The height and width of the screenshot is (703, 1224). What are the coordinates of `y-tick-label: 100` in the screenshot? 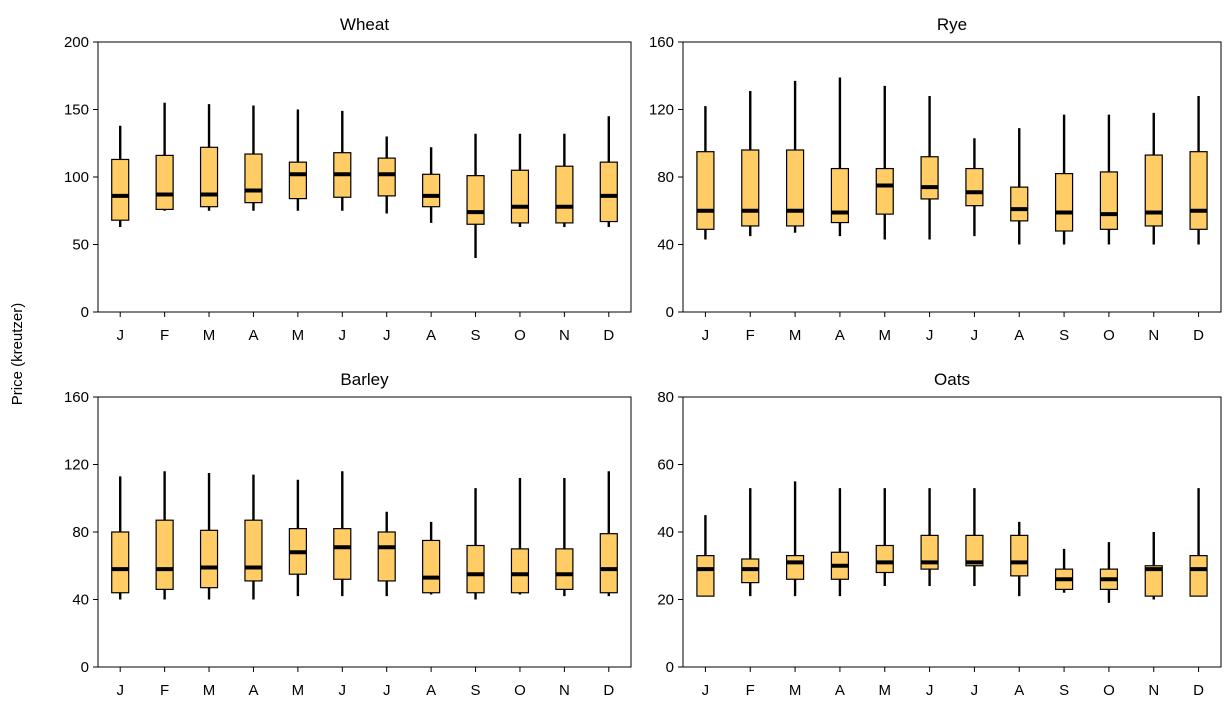 It's located at (76, 177).